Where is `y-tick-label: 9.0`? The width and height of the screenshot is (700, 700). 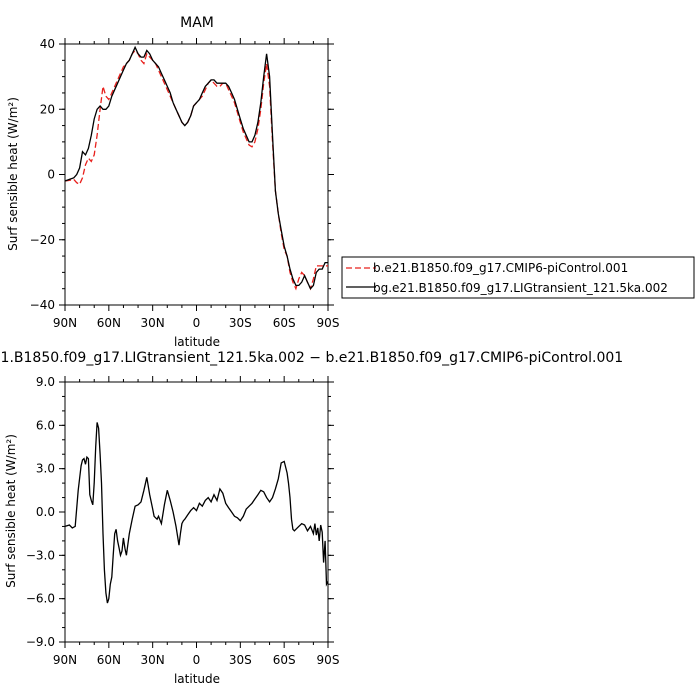 y-tick-label: 9.0 is located at coordinates (45, 382).